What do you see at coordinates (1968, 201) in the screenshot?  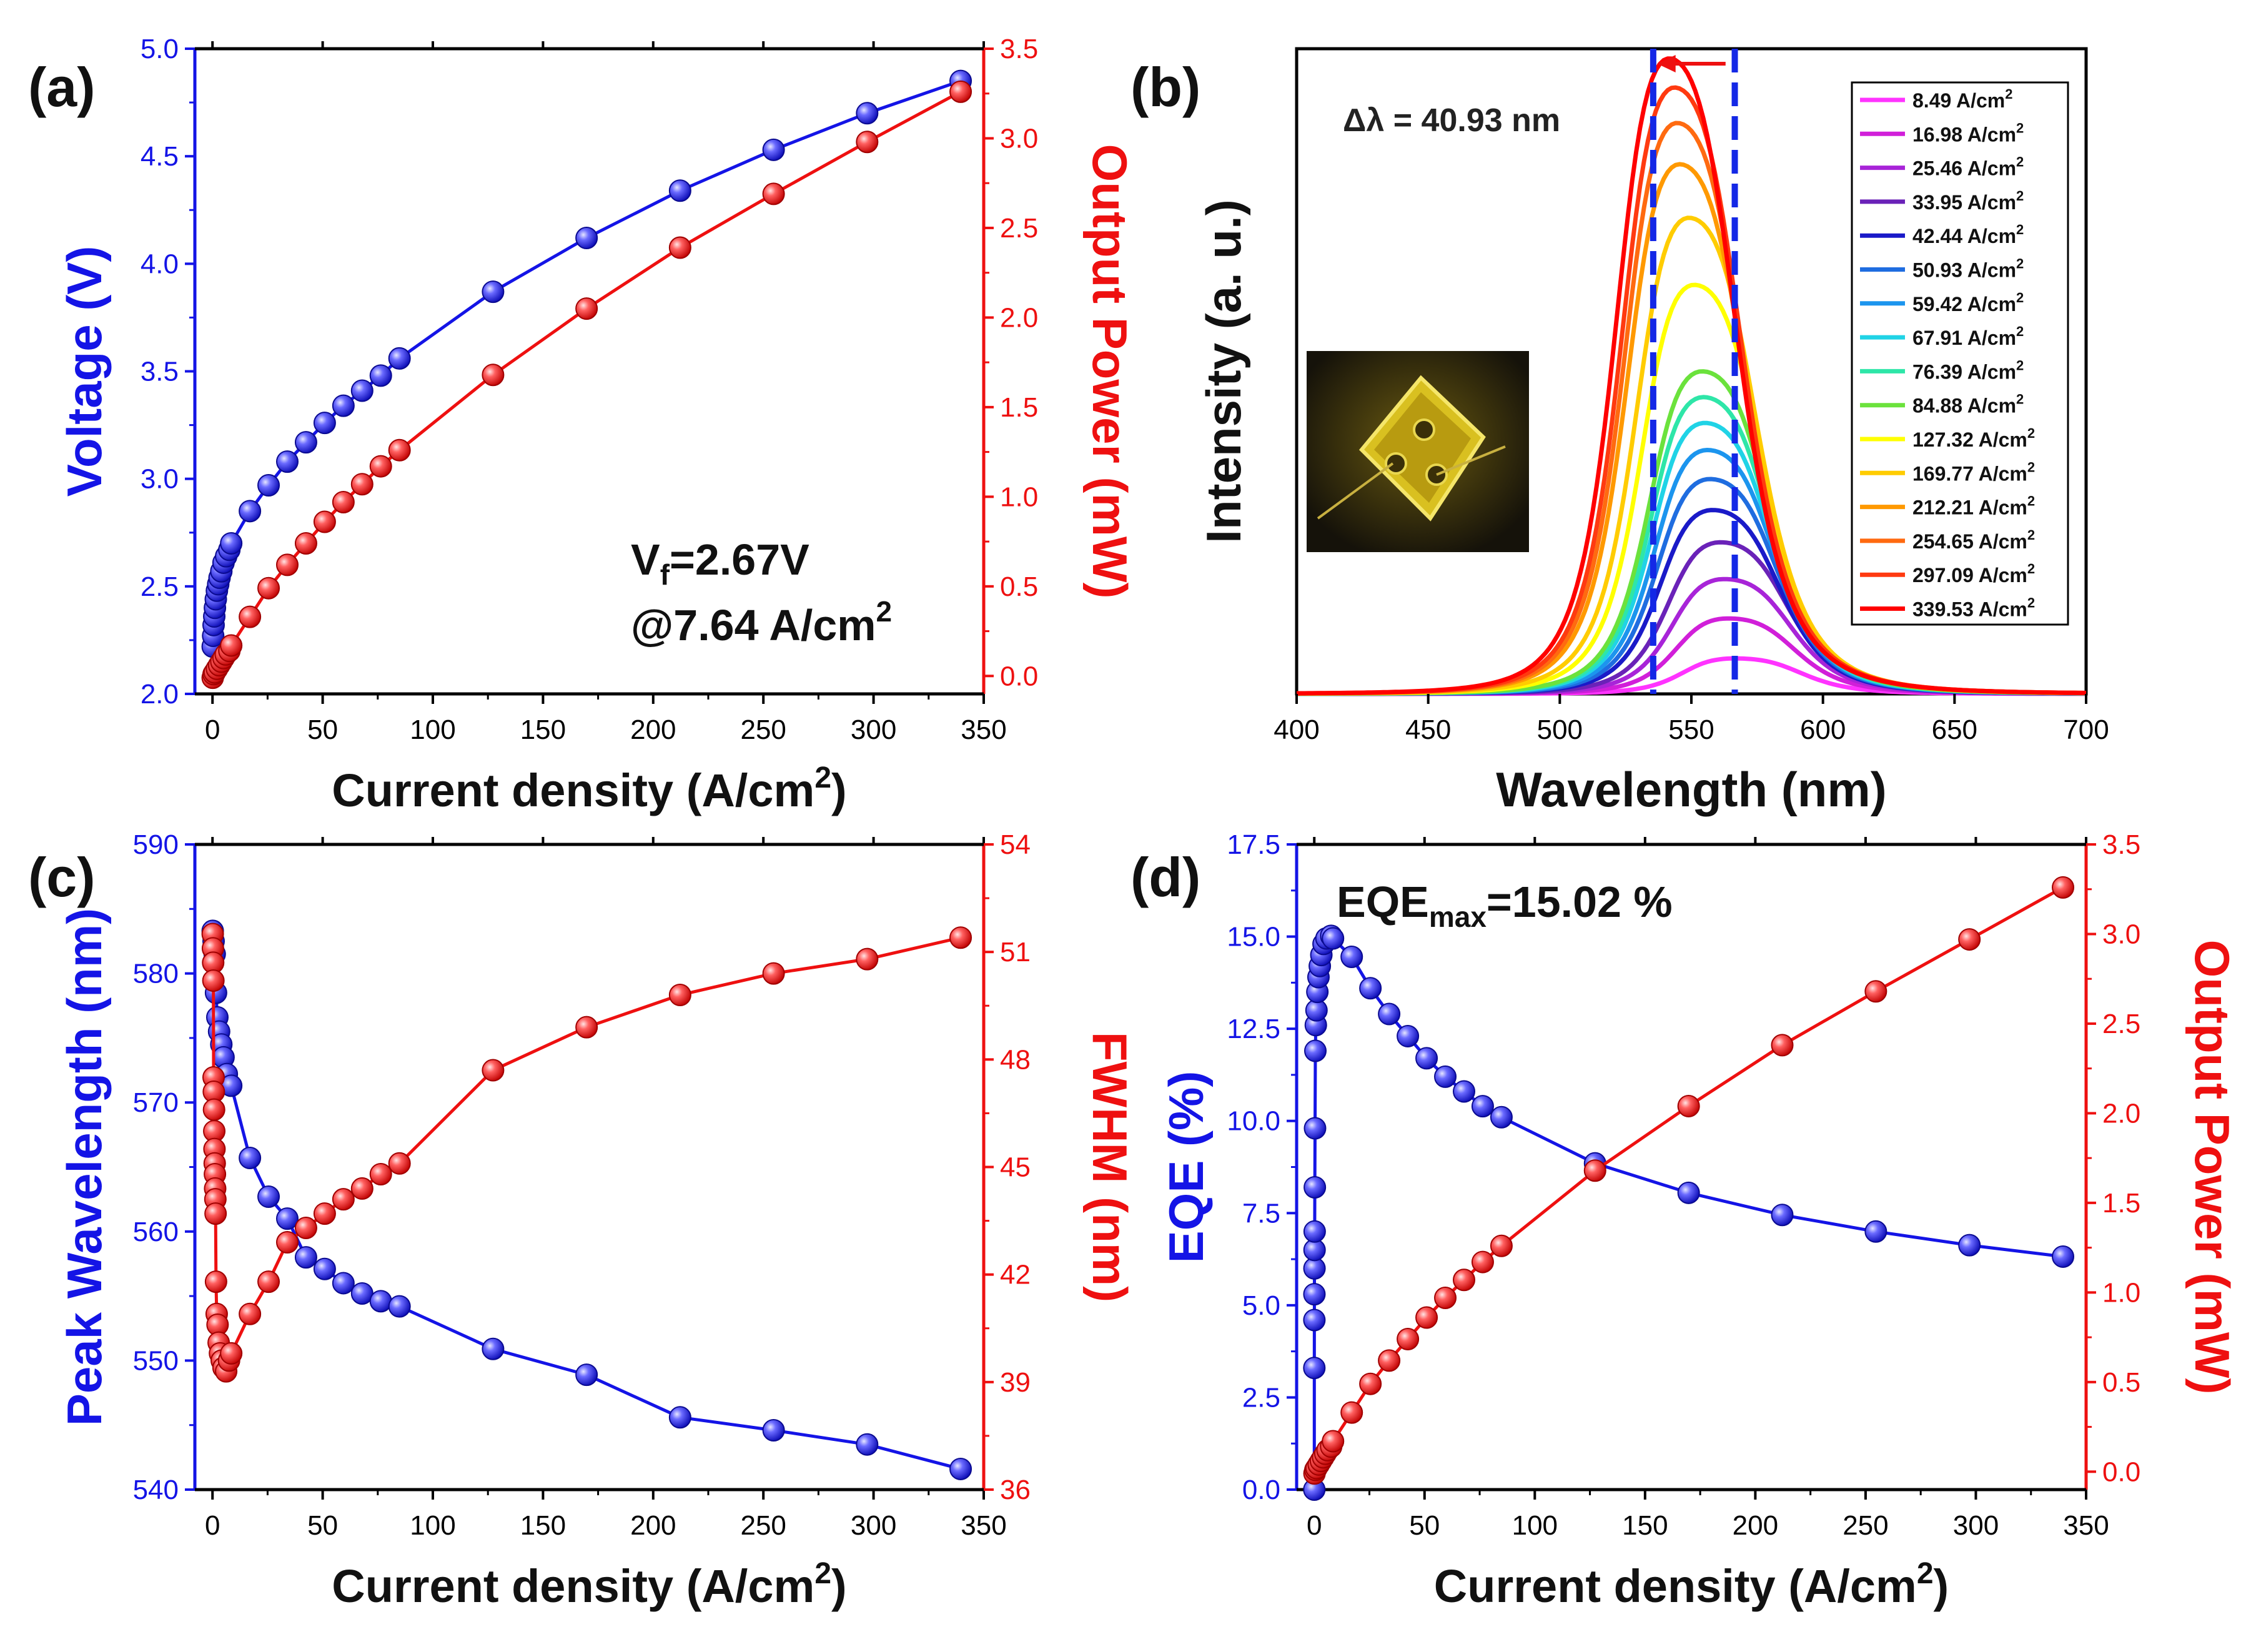 I see `legend-entry: 33.95 A/cm2` at bounding box center [1968, 201].